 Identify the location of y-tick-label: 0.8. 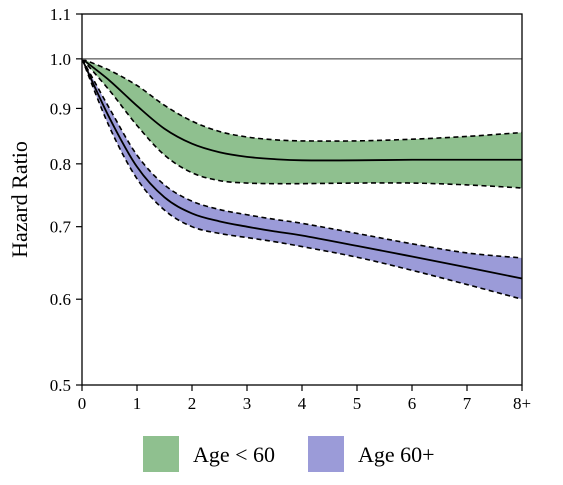
(60, 164).